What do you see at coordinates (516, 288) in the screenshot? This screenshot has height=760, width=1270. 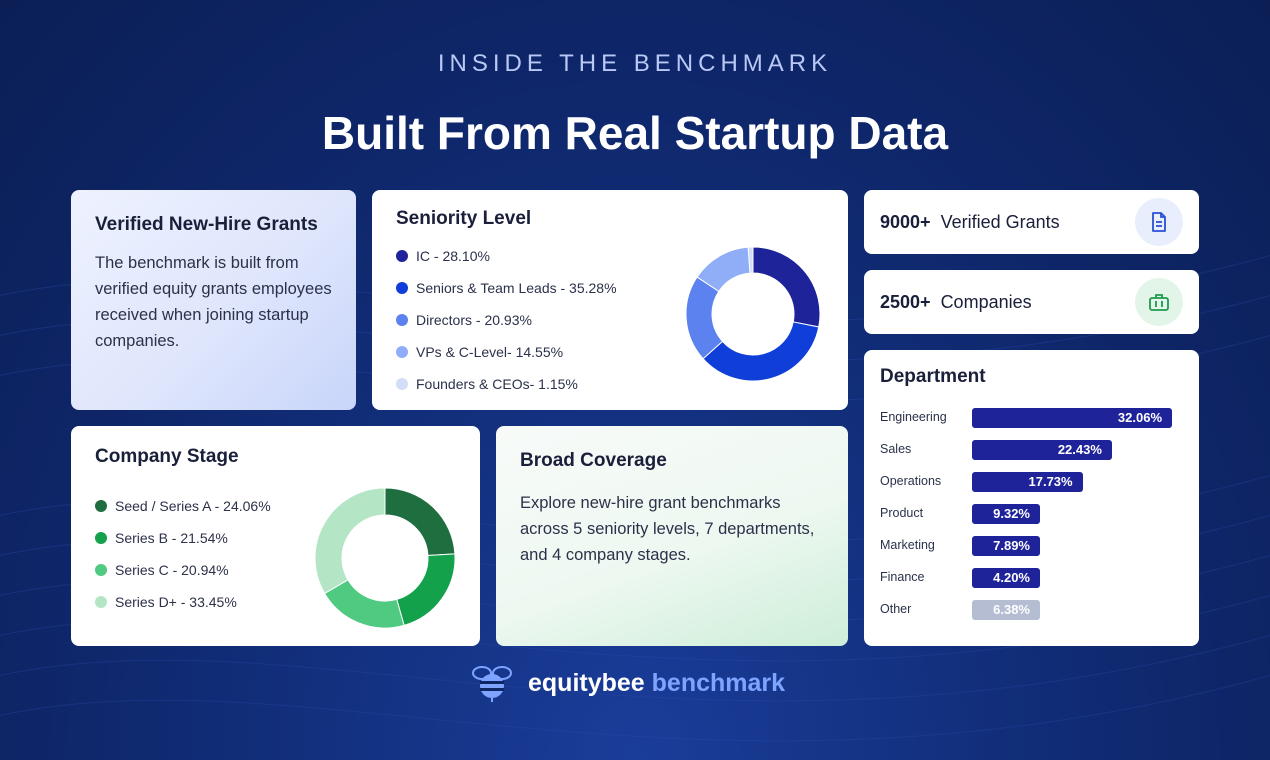 I see `legend-label: Seniors & Team Leads - 35.28%` at bounding box center [516, 288].